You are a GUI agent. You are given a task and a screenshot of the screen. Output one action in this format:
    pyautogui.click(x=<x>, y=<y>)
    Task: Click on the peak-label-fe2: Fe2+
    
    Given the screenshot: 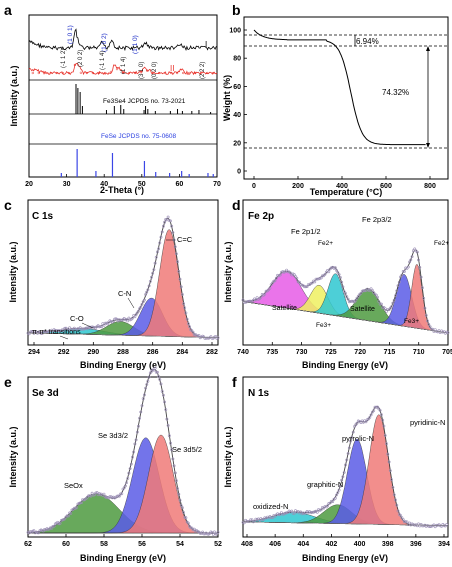 What is the action you would take?
    pyautogui.click(x=325, y=243)
    